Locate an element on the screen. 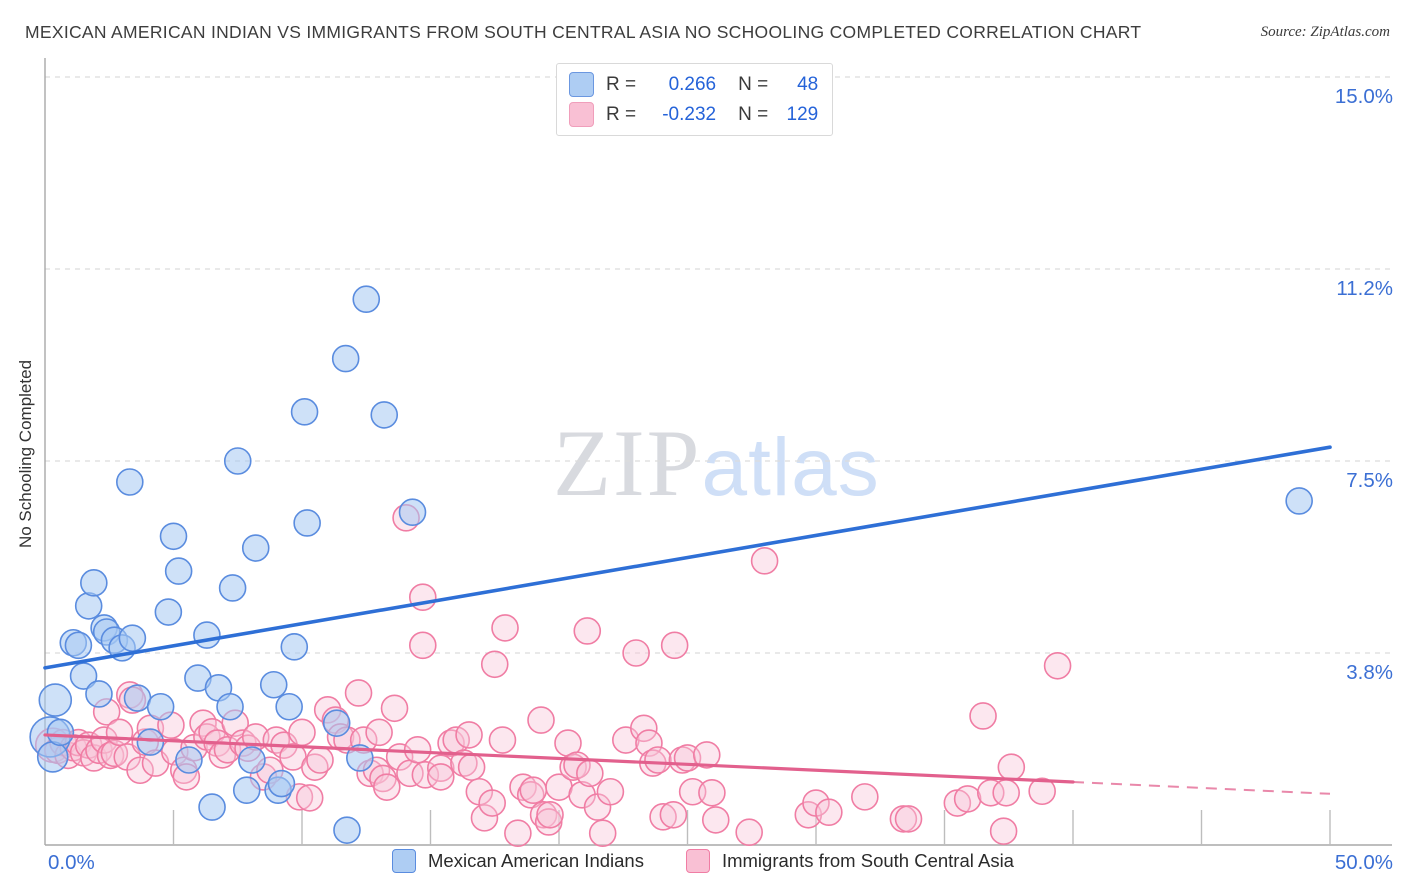  n-value-pink: 129 is located at coordinates (802, 114).